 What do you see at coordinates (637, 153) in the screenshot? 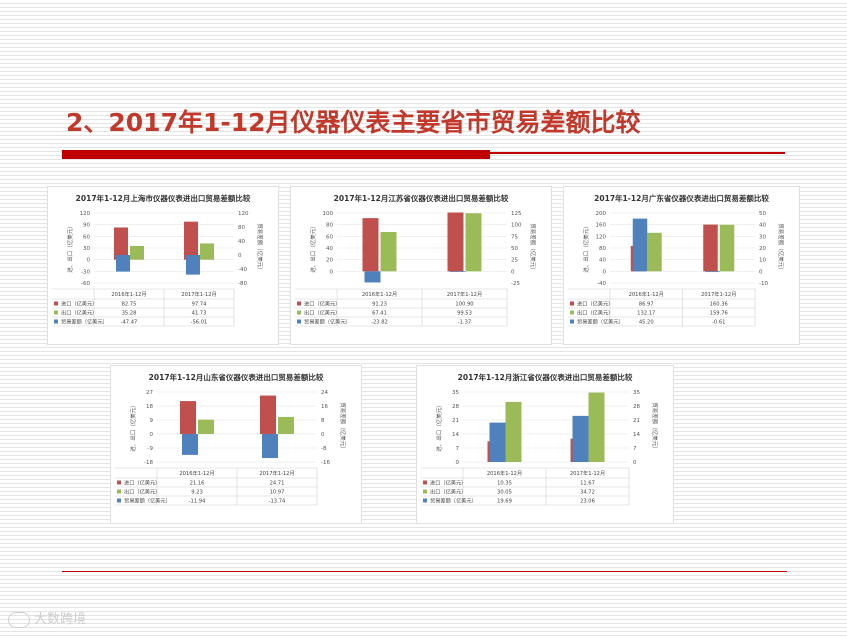
I see `title-underline-thin` at bounding box center [637, 153].